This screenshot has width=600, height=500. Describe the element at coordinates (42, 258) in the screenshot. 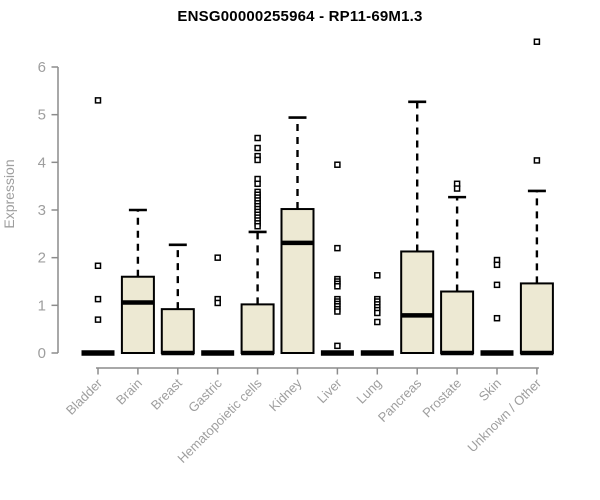

I see `y-tick-label: 2` at that location.